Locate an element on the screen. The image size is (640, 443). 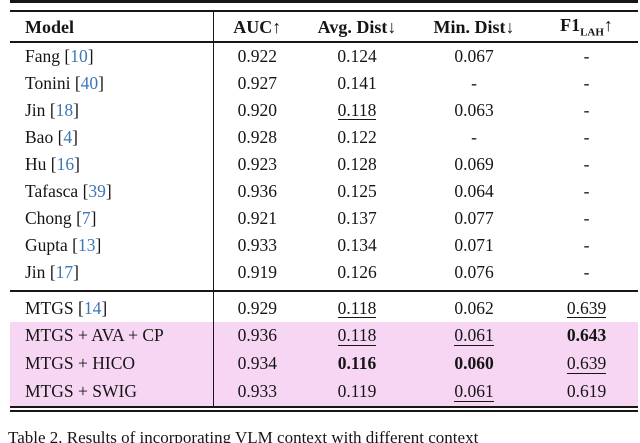
metric-value: 0.919 is located at coordinates (257, 271).